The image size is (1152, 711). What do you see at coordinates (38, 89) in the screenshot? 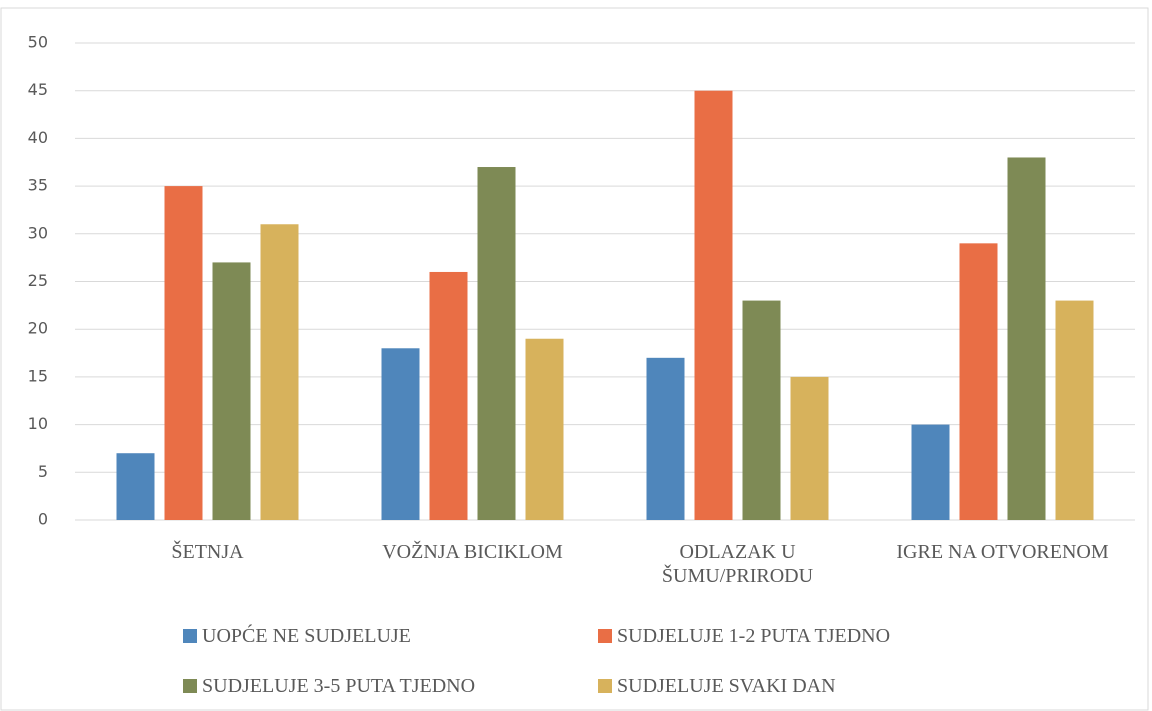
I see `y-tick-label: 45` at bounding box center [38, 89].